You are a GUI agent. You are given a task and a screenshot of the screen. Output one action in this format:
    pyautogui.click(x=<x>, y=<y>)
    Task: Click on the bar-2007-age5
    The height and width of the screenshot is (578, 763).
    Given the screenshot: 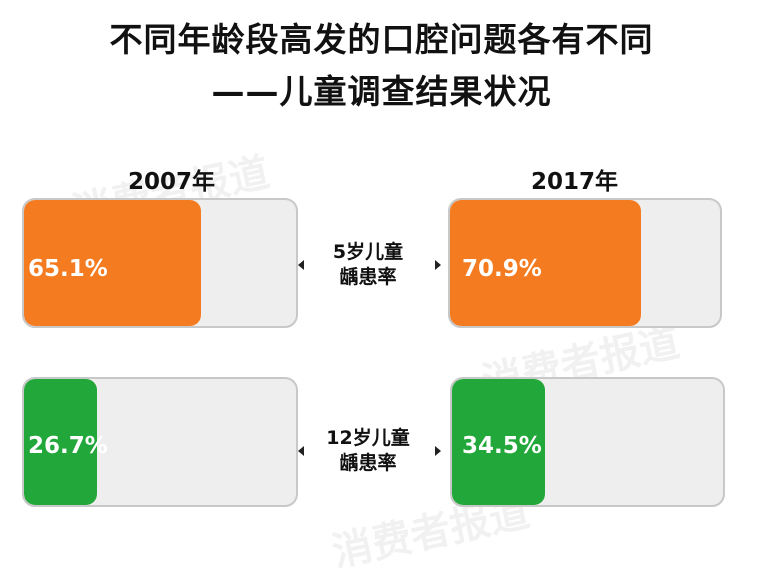 What is the action you would take?
    pyautogui.click(x=113, y=263)
    